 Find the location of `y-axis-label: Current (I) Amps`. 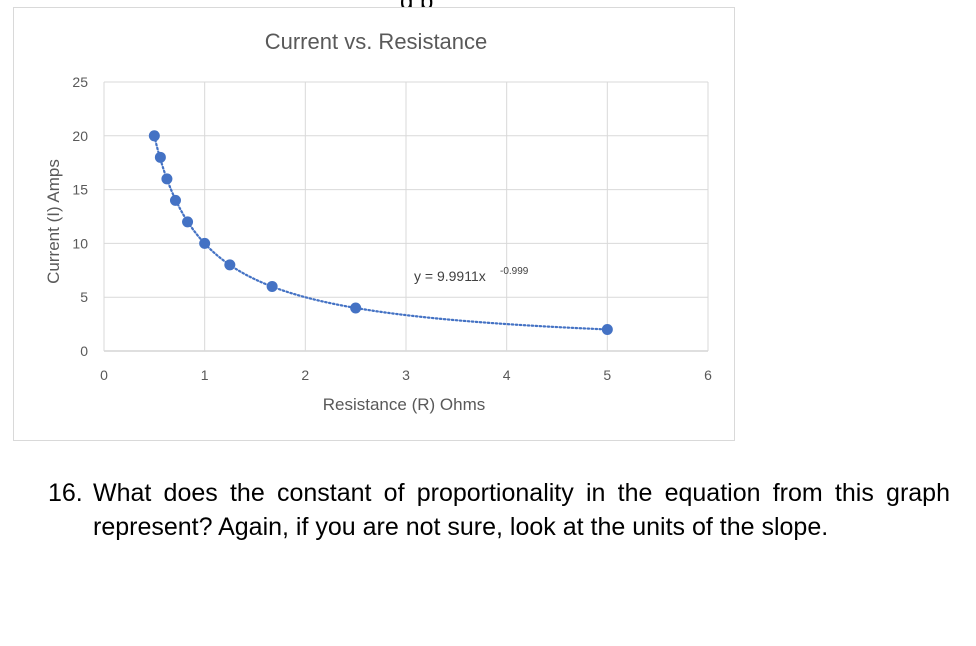

y-axis-label: Current (I) Amps is located at coordinates (53, 221).